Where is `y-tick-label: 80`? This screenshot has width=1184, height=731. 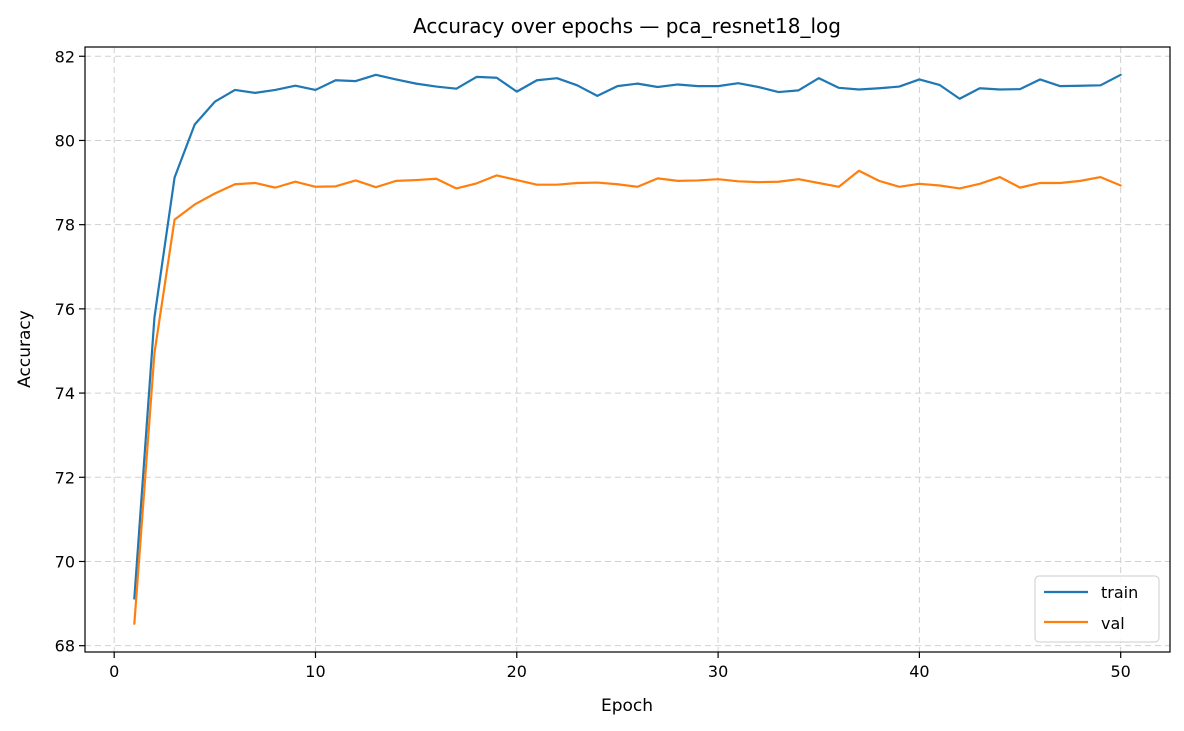
y-tick-label: 80 is located at coordinates (65, 140).